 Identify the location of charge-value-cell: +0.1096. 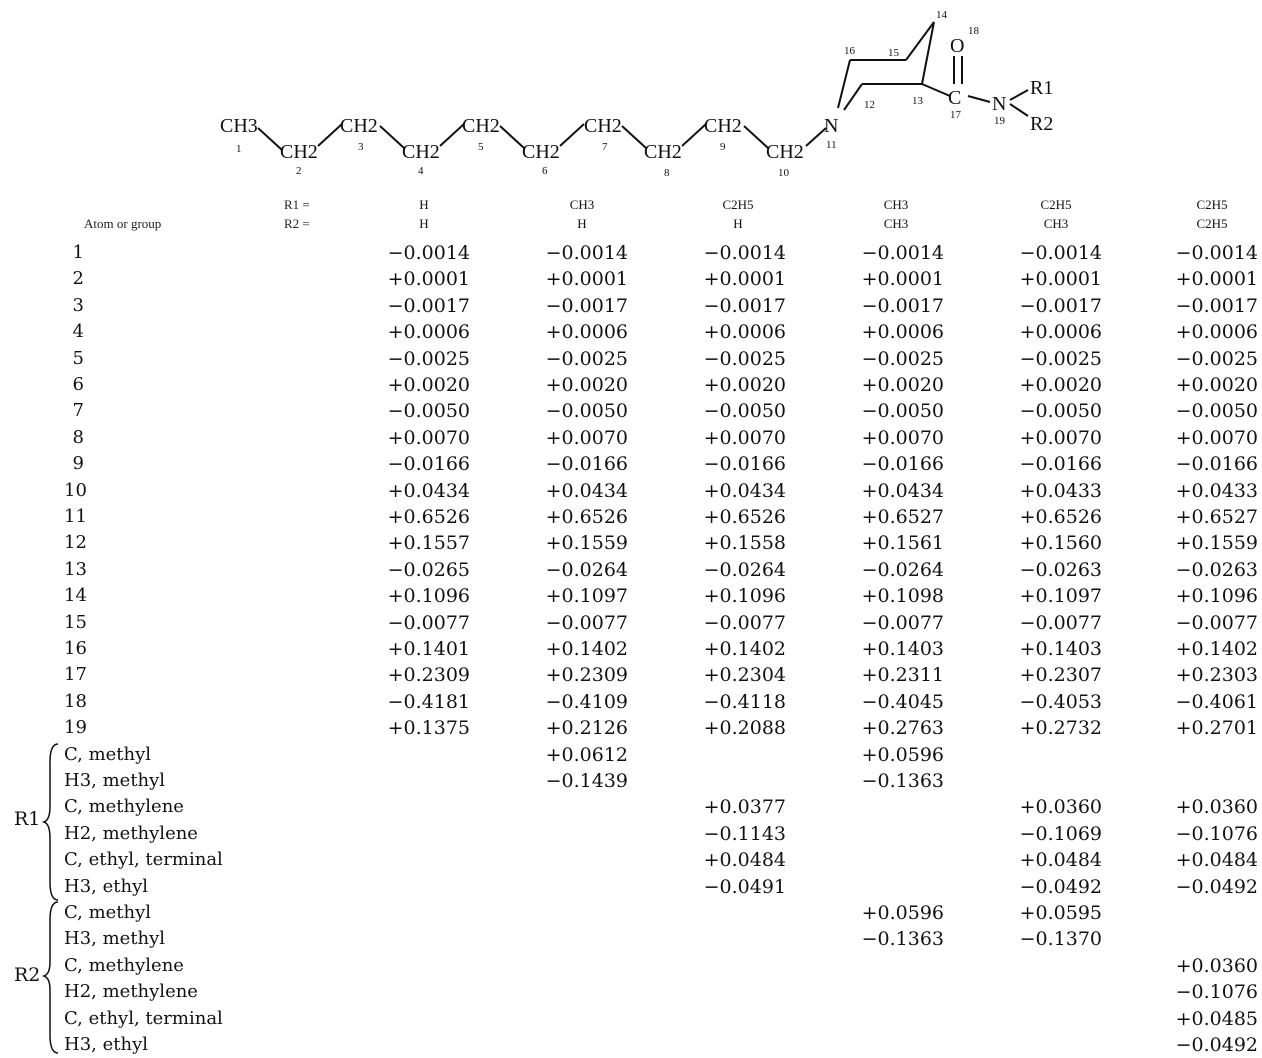
(1216, 596).